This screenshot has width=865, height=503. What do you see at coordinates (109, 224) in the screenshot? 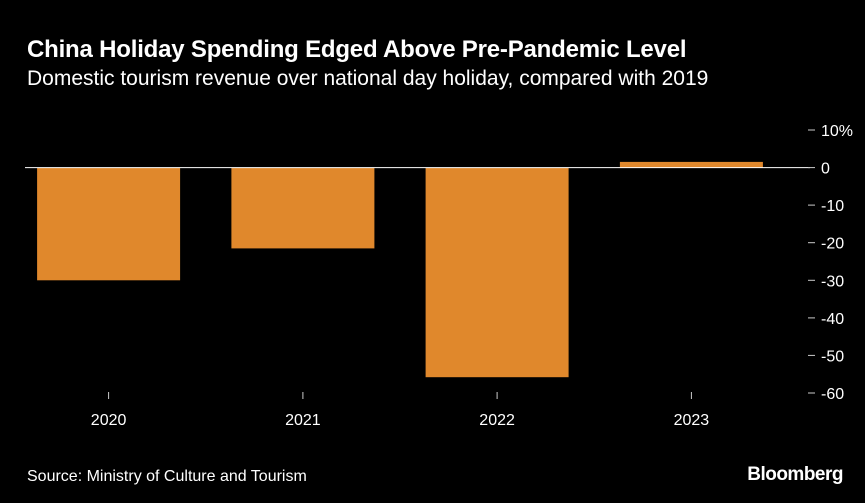
I see `bar-2020` at bounding box center [109, 224].